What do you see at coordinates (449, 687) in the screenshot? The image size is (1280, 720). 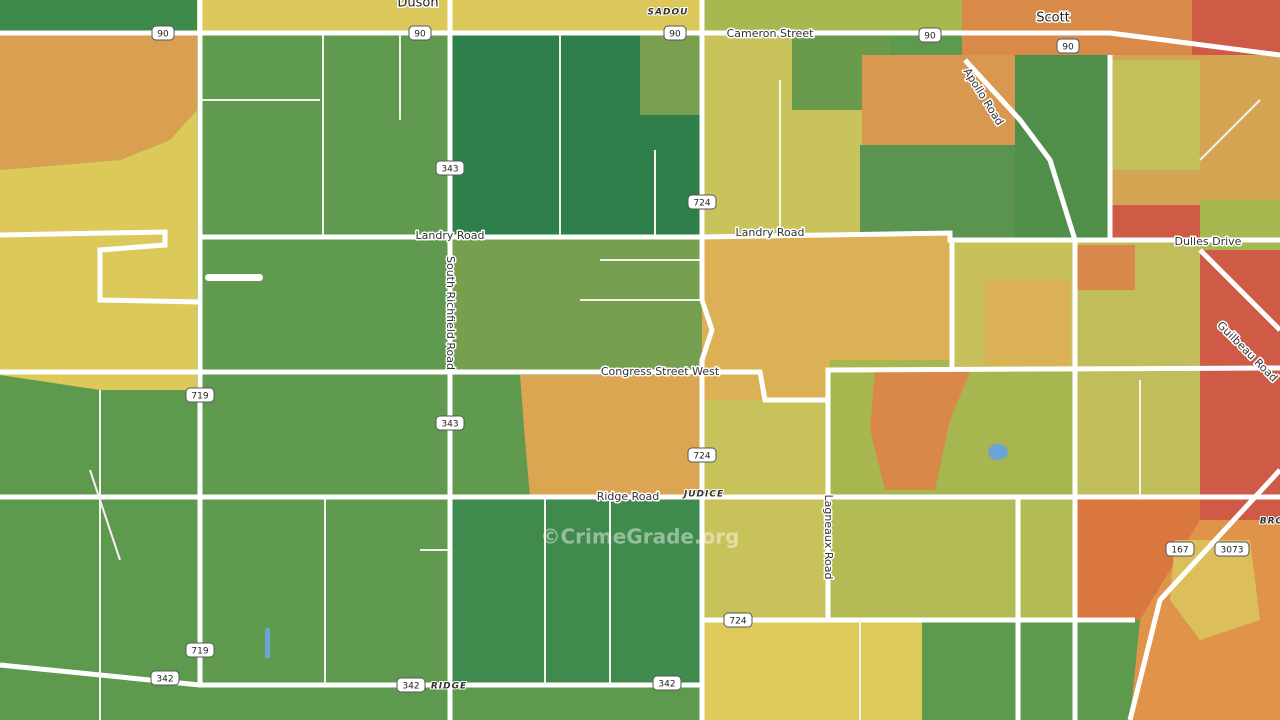 I see `place-label: RIDGE` at bounding box center [449, 687].